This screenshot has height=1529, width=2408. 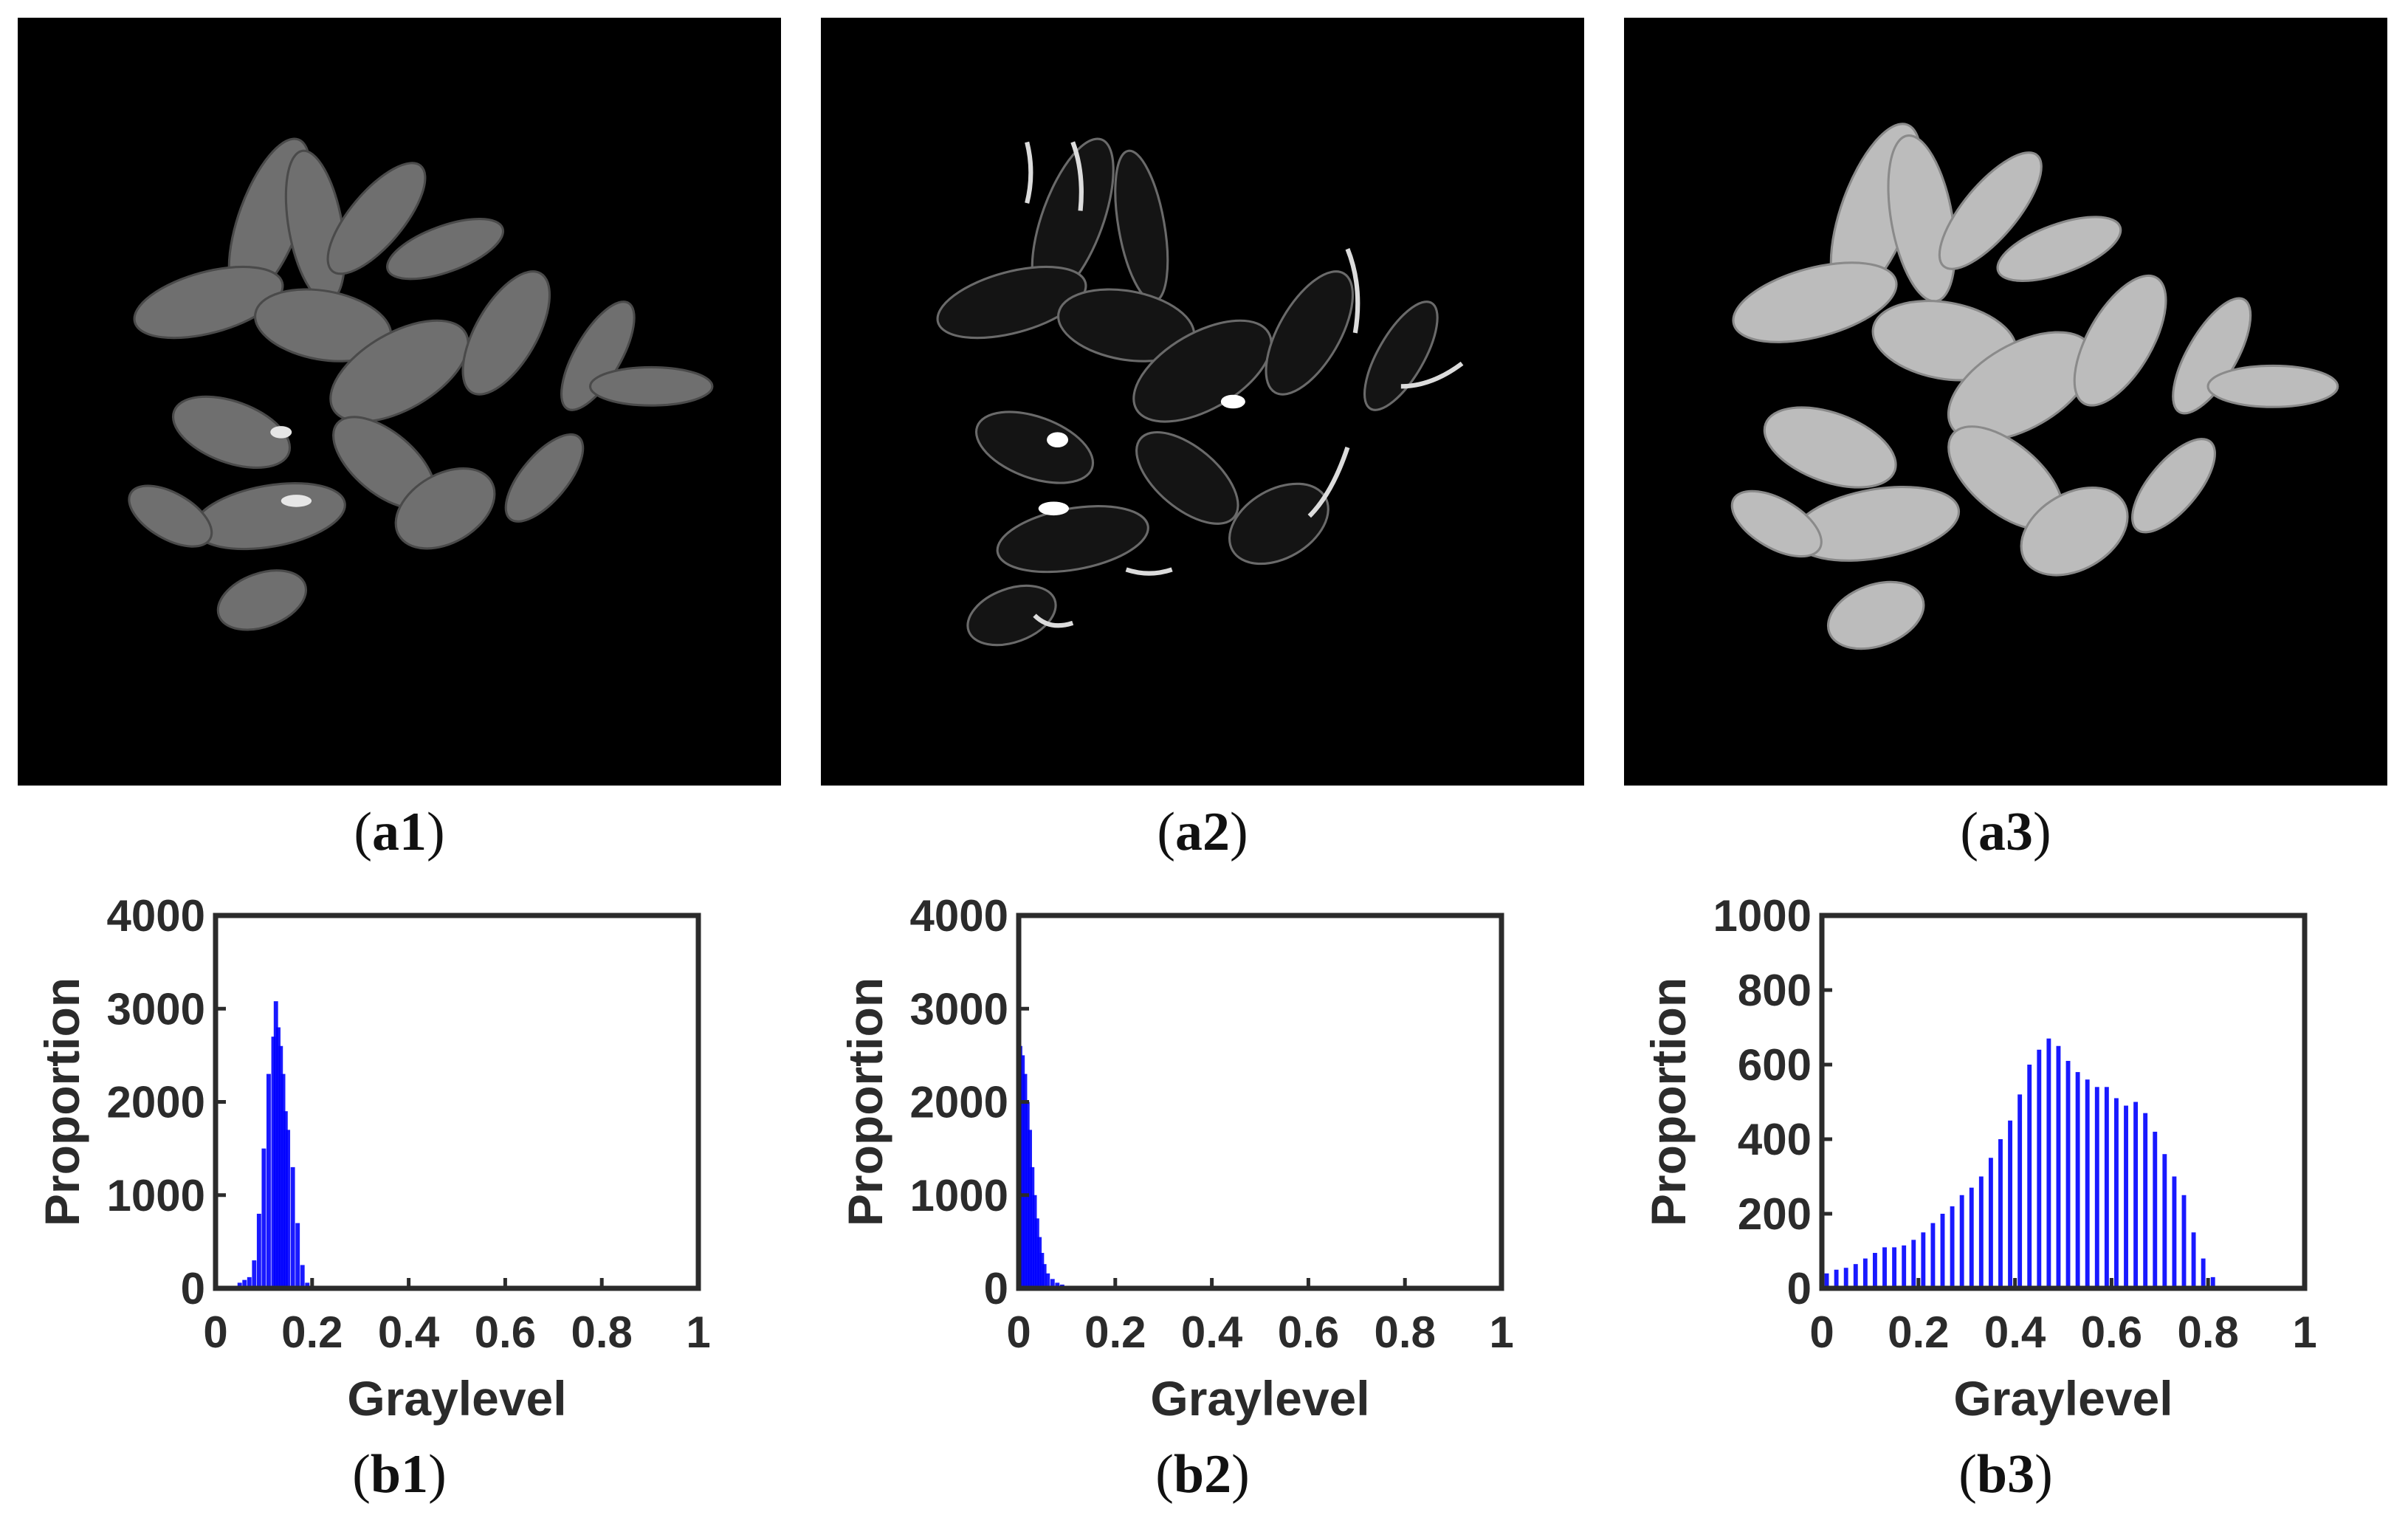 I want to click on xlabel-b1: Graylevel, so click(x=456, y=1398).